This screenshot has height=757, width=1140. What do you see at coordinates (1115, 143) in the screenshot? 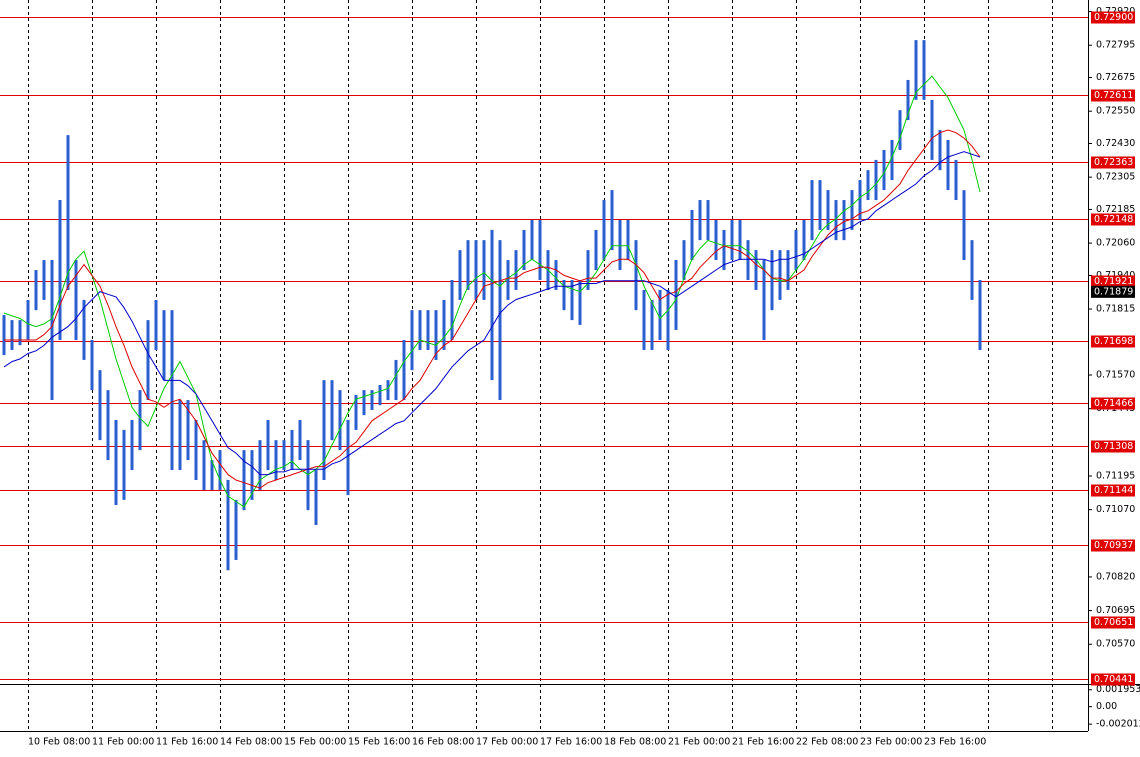
I see `y-tick-label: 0.72430` at bounding box center [1115, 143].